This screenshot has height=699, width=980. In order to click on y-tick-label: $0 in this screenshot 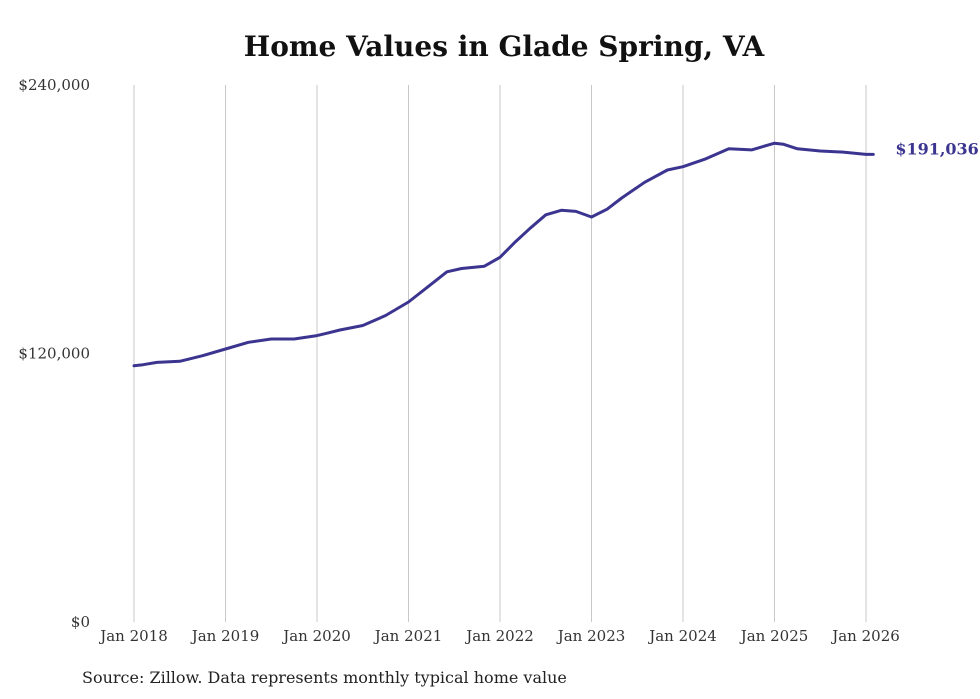, I will do `click(80, 622)`.